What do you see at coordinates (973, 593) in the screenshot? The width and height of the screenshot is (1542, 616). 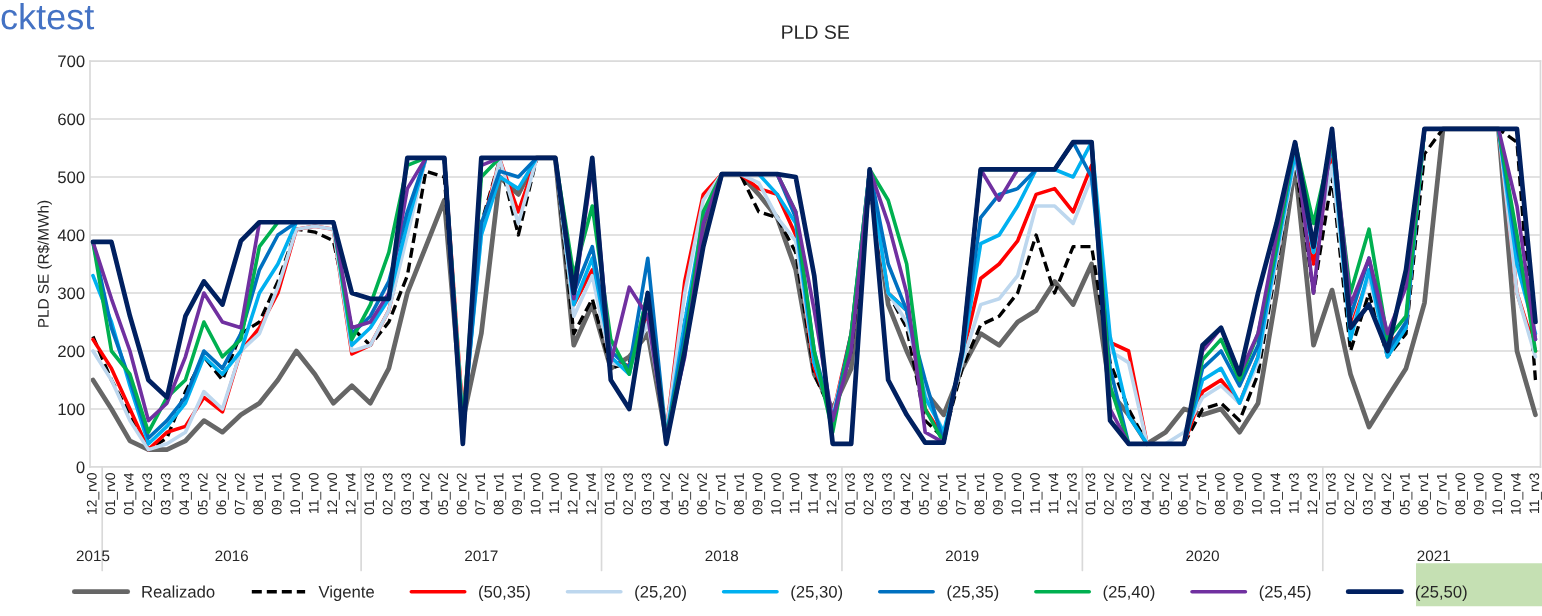 I see `legend-label: (25,35)` at bounding box center [973, 593].